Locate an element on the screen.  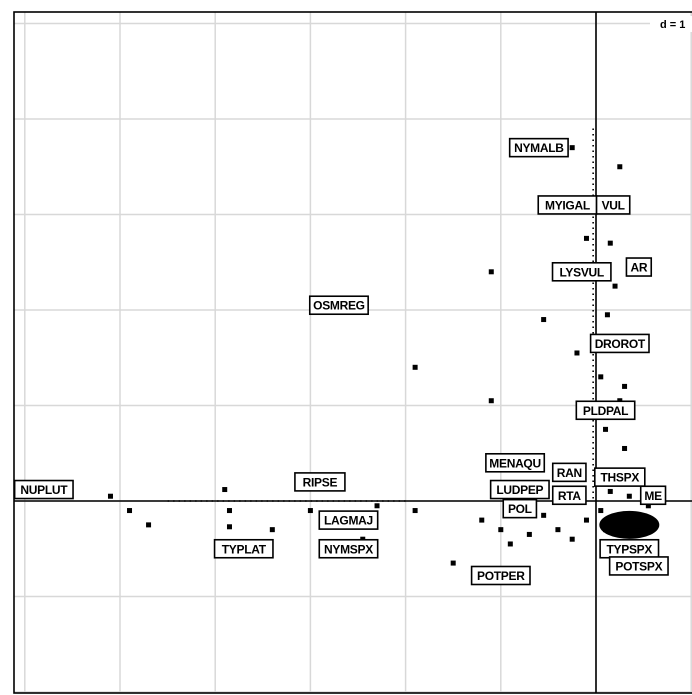
scale-label: d = 1 is located at coordinates (672, 25).